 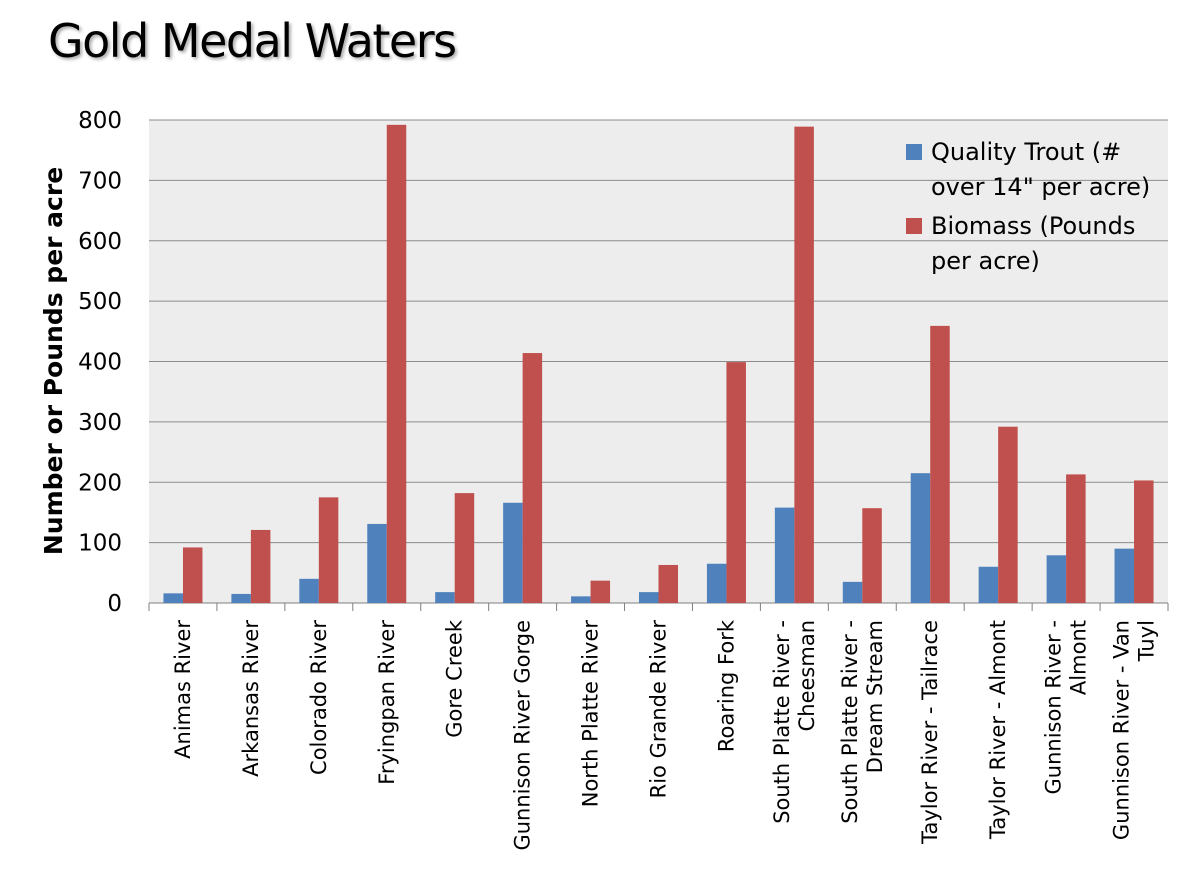 I want to click on y-tick-label: 600, so click(x=100, y=242).